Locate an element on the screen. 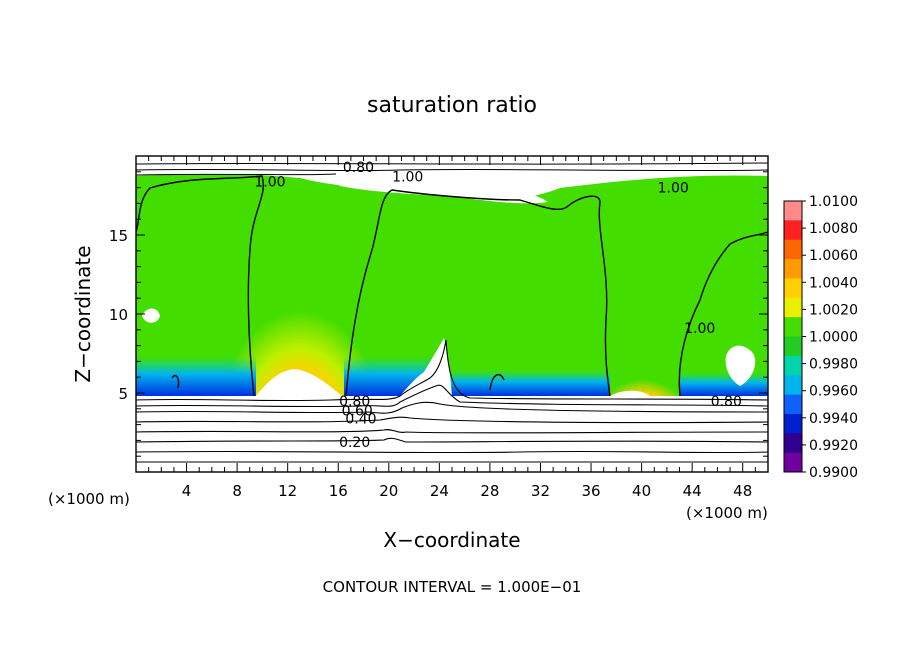 The image size is (904, 654). colorbar-label: 1.0100 is located at coordinates (833, 202).